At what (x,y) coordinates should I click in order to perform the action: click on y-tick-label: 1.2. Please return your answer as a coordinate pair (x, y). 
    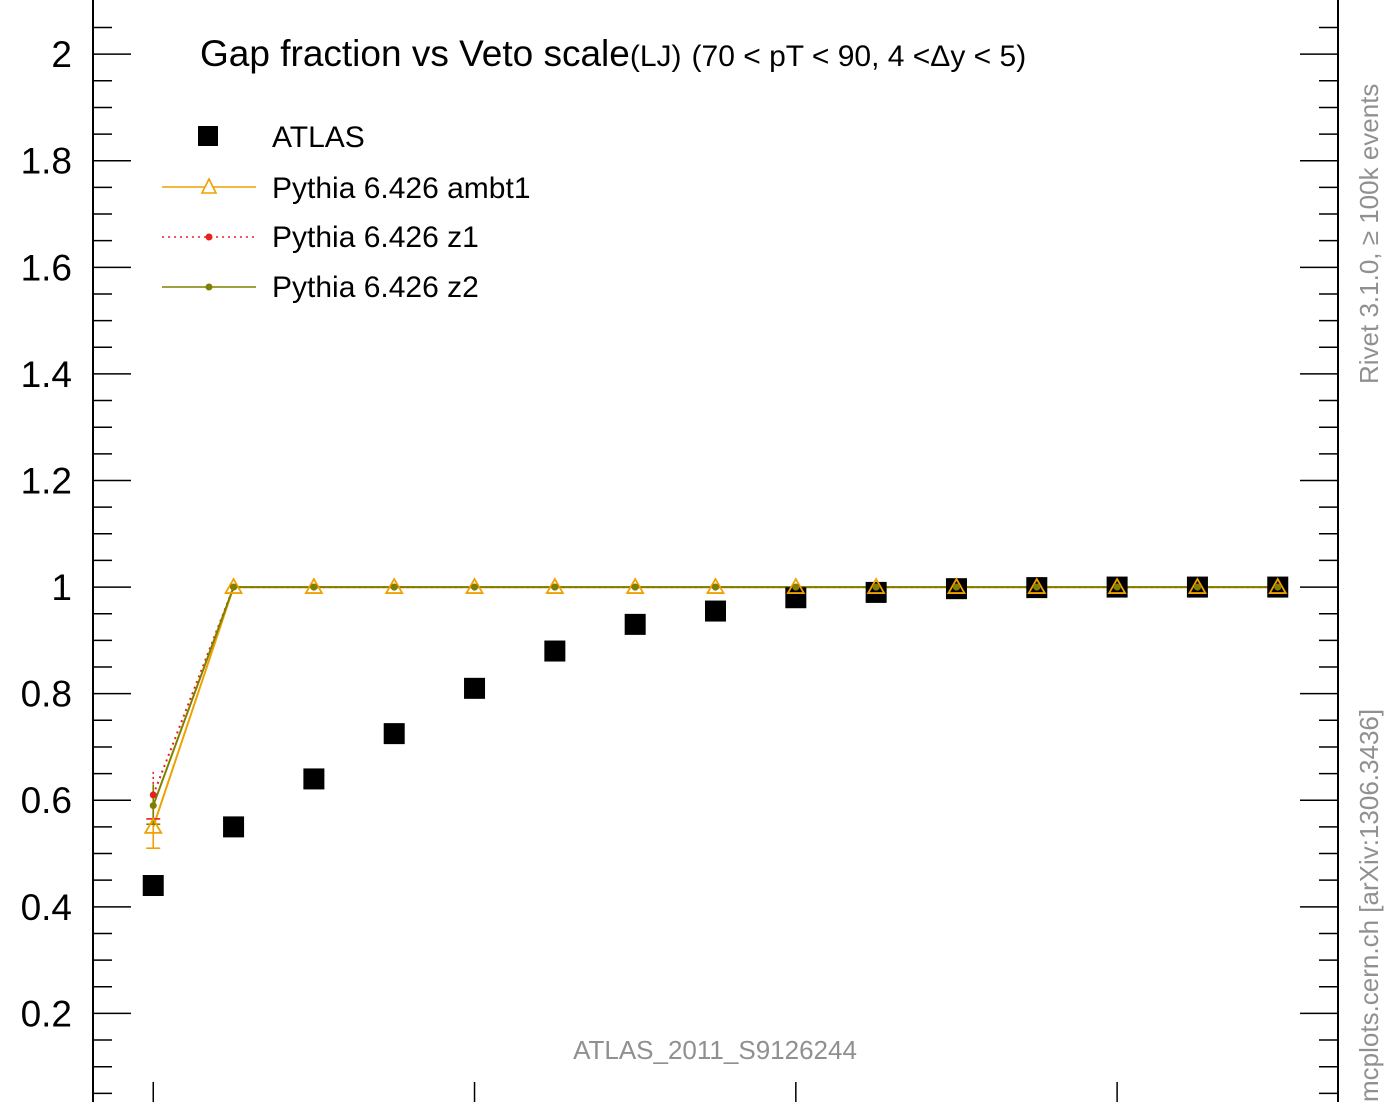
    Looking at the image, I should click on (46, 480).